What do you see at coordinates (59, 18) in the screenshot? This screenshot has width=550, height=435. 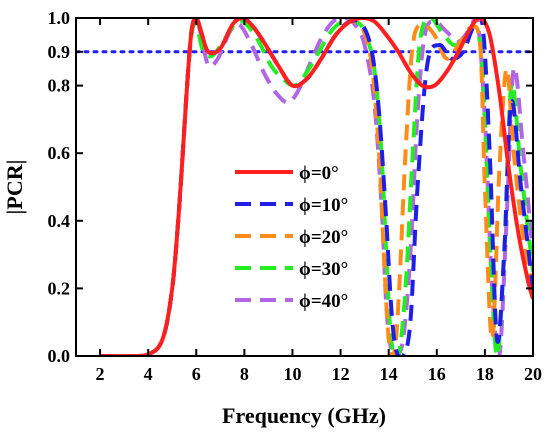 I see `y-tick-label: 1.0` at bounding box center [59, 18].